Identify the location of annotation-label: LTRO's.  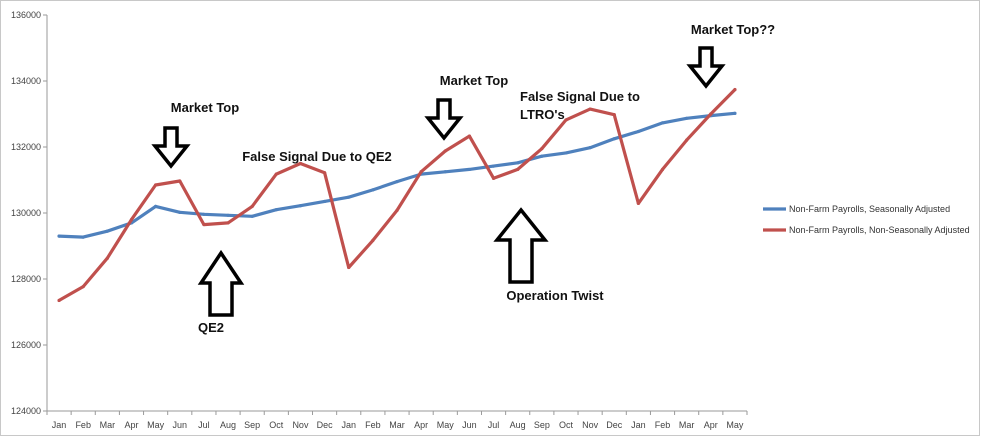
(542, 114).